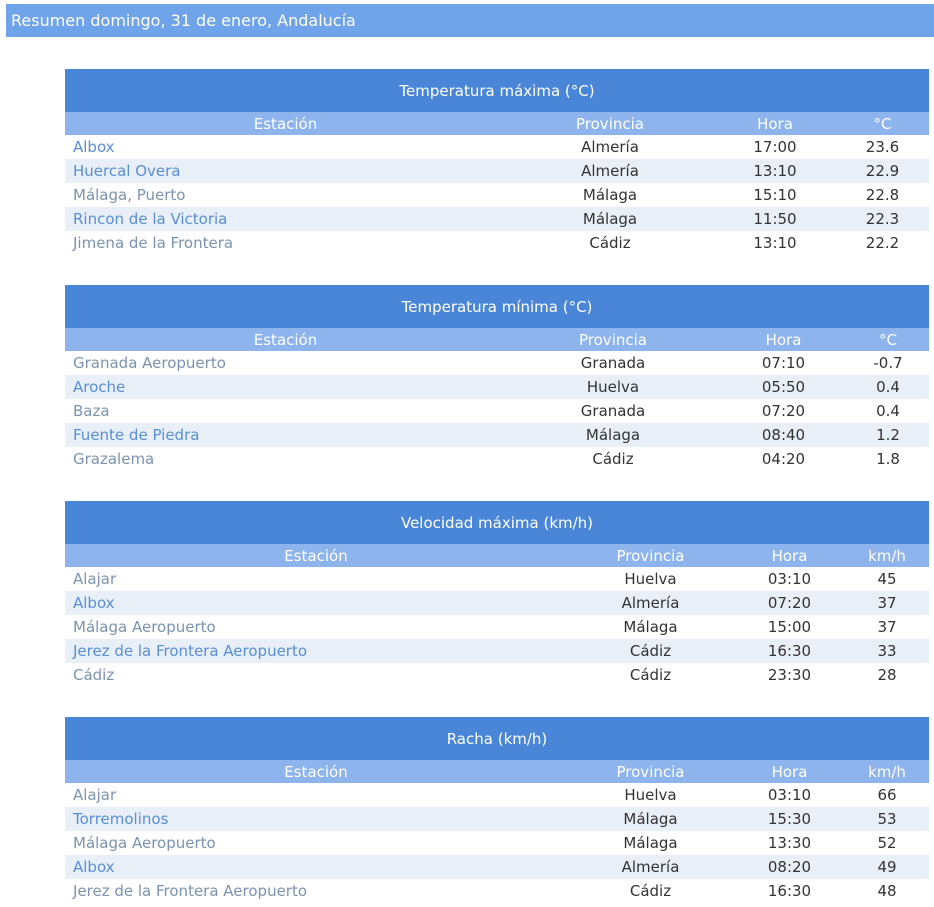 The image size is (934, 907). I want to click on table-row: Granada Aeropuerto Granada 07:10 -0.7, so click(497, 363).